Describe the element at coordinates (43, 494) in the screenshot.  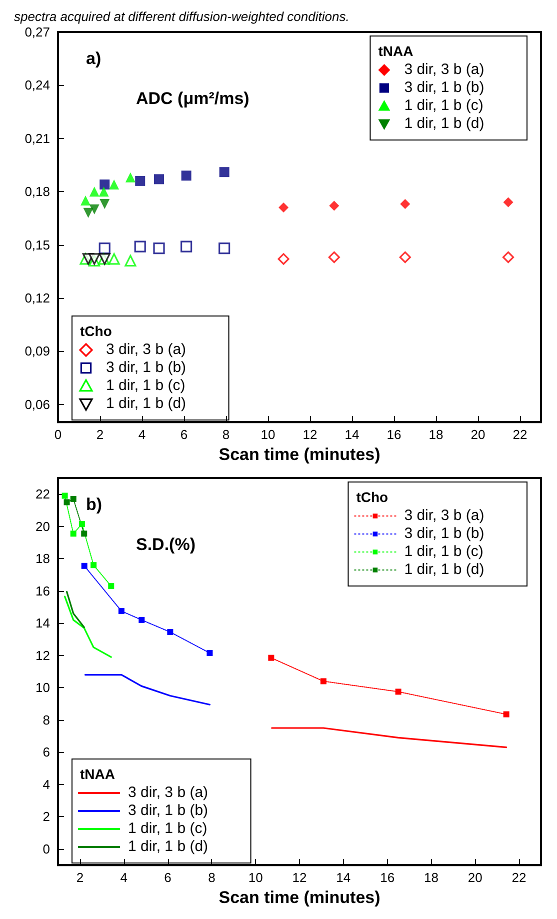
I see `y-tick-label: 22` at that location.